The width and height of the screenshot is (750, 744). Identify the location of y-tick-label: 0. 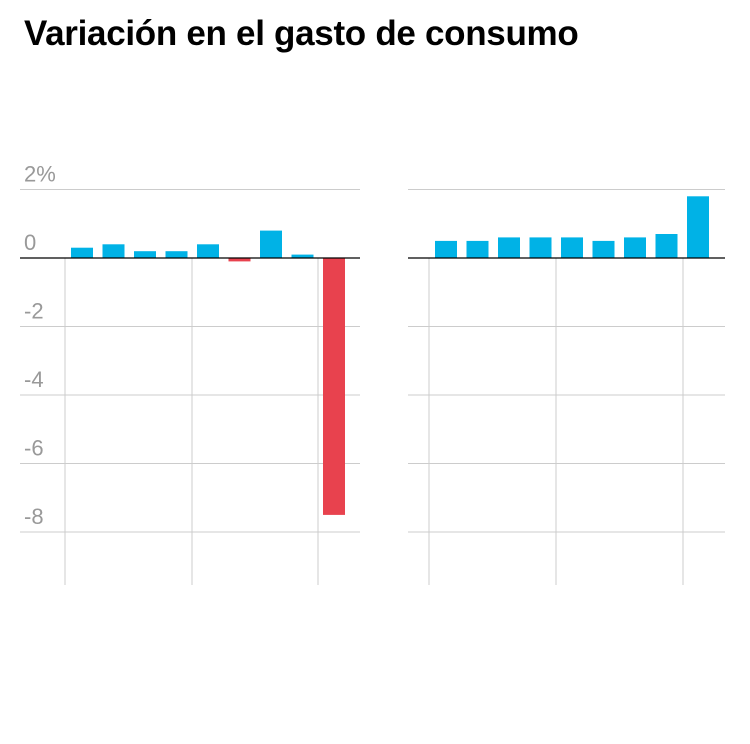
(30, 242).